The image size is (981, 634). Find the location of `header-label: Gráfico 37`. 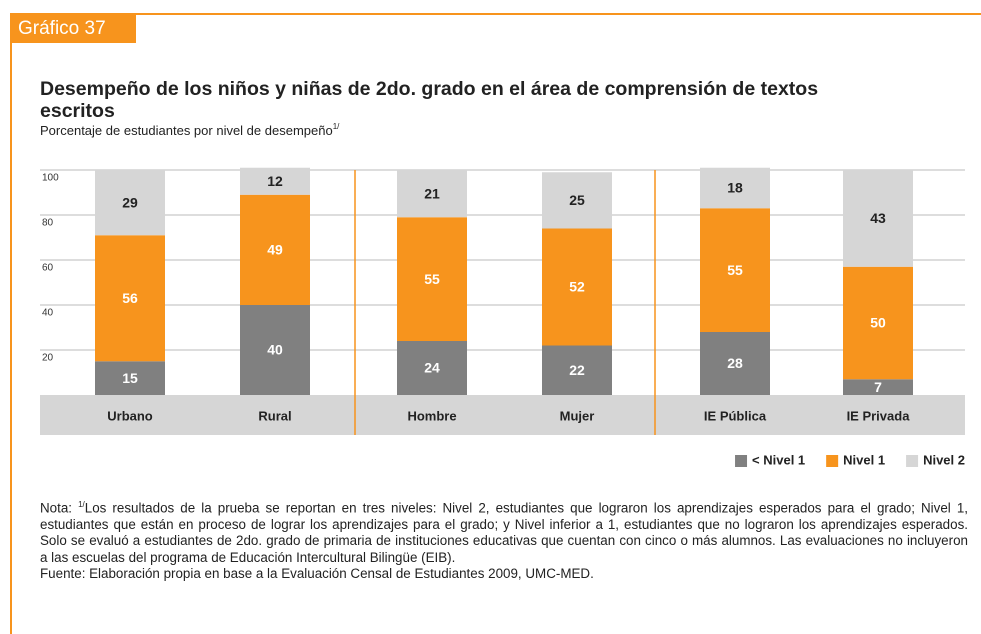

header-label: Gráfico 37 is located at coordinates (62, 28).